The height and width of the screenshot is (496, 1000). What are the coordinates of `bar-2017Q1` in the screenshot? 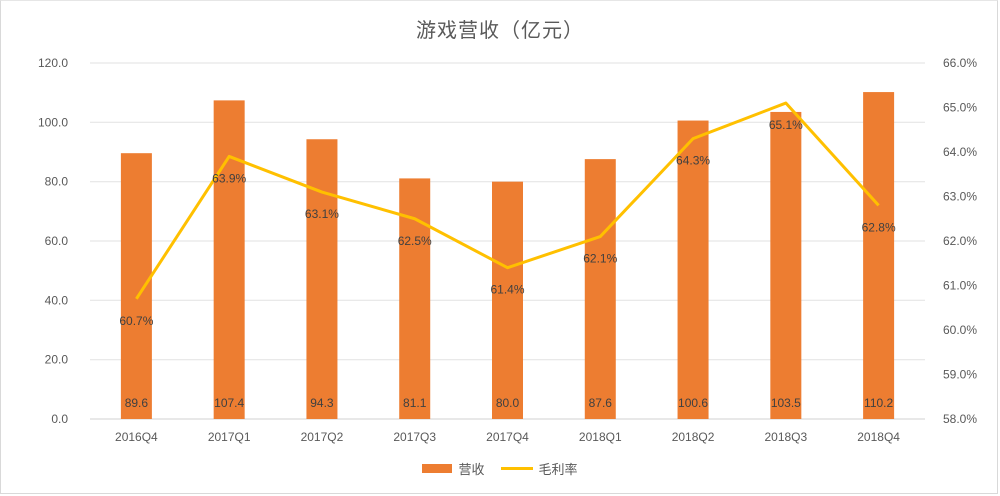 It's located at (229, 259).